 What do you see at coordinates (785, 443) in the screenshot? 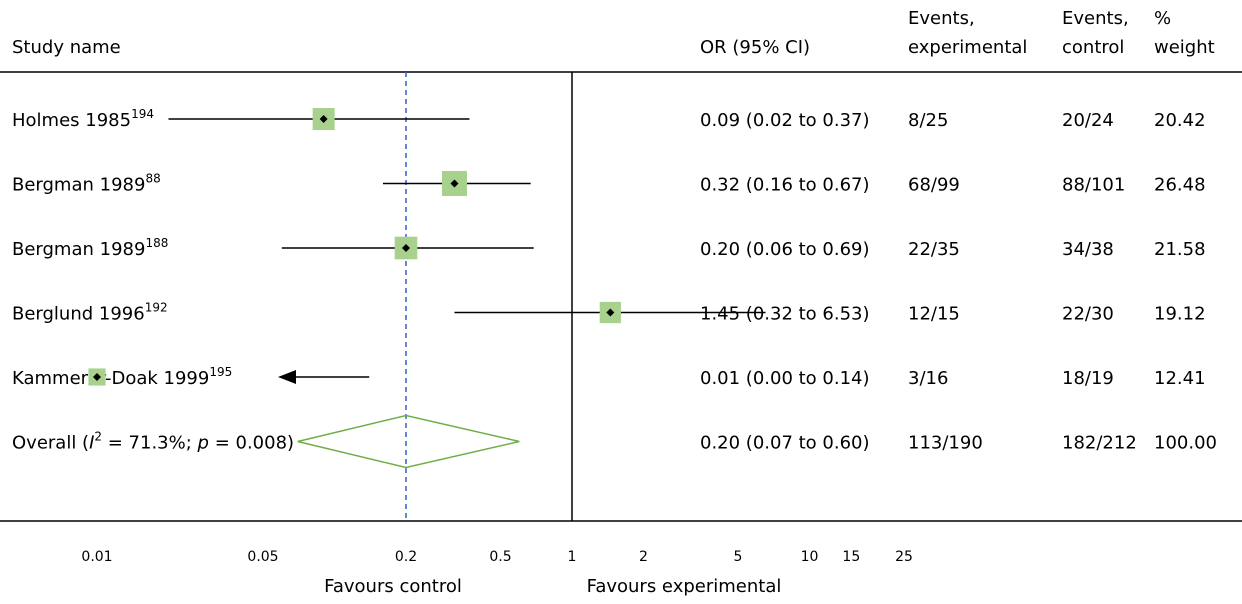
I see `overall-or-ci-value: 0.20 (0.07 to 0.60)` at bounding box center [785, 443].